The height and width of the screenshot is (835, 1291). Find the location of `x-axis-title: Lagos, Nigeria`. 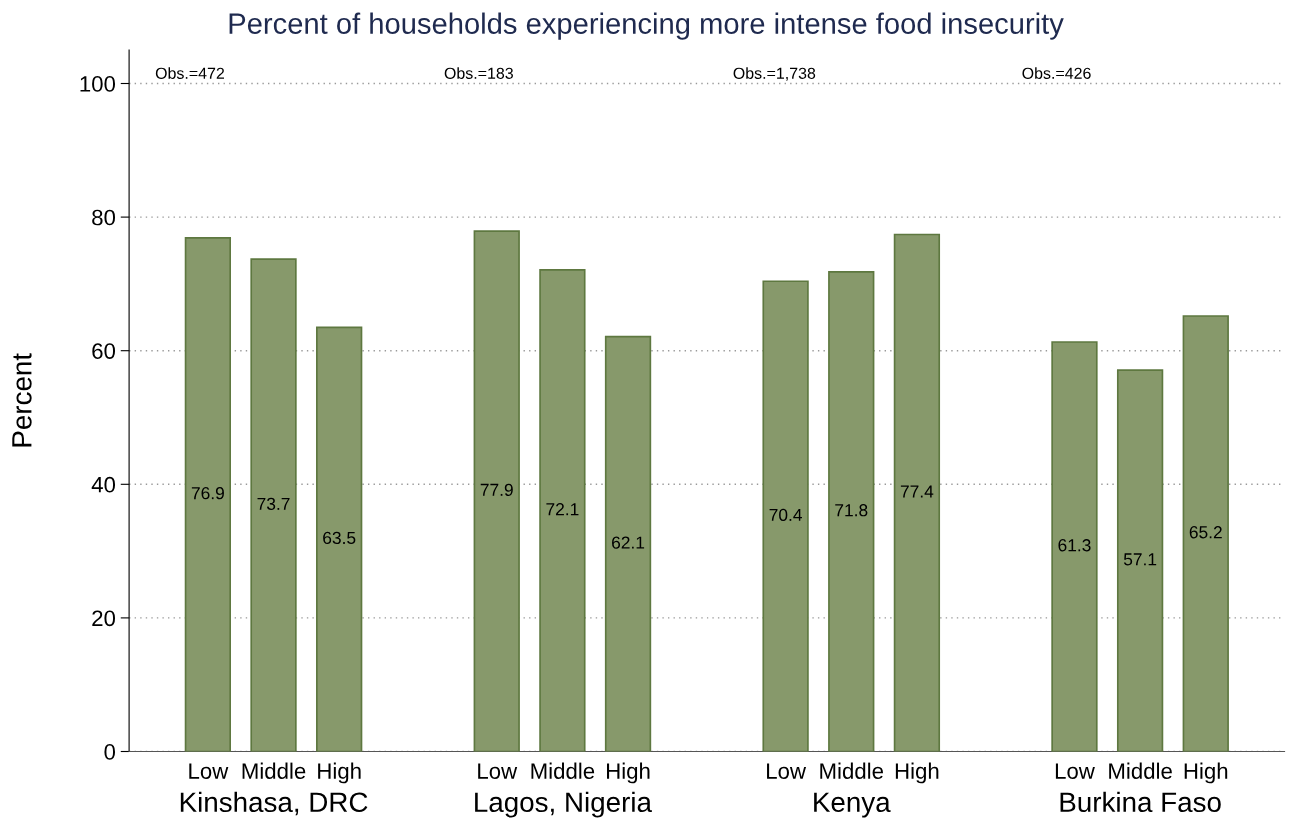

x-axis-title: Lagos, Nigeria is located at coordinates (563, 804).